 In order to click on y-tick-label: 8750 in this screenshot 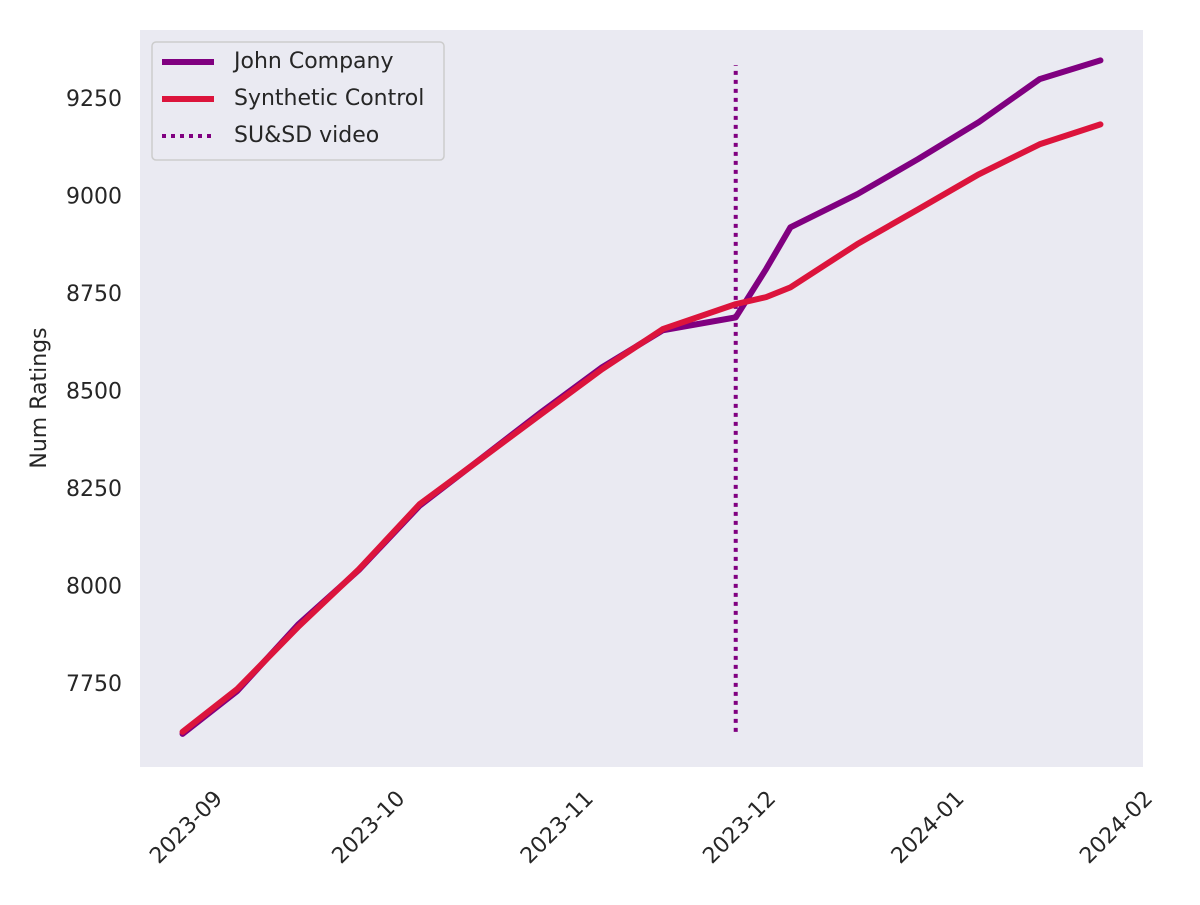, I will do `click(94, 294)`.